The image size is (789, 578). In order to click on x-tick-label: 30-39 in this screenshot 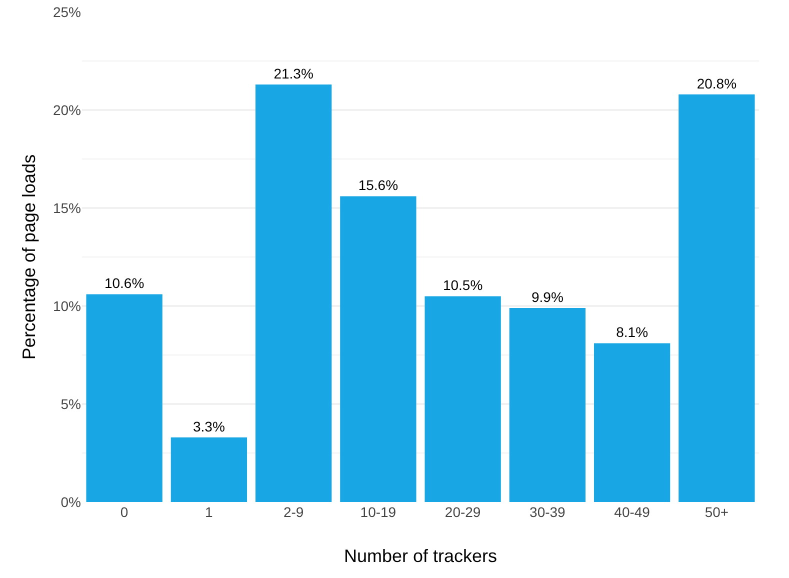, I will do `click(548, 512)`.